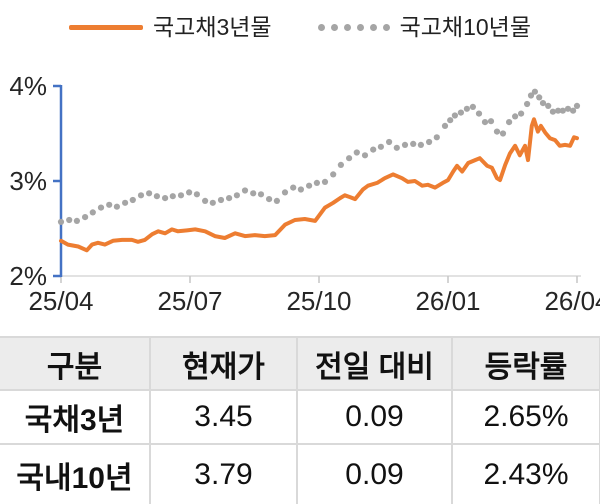 The height and width of the screenshot is (504, 600). I want to click on legend-line-swatch-3yr-icon, so click(106, 27).